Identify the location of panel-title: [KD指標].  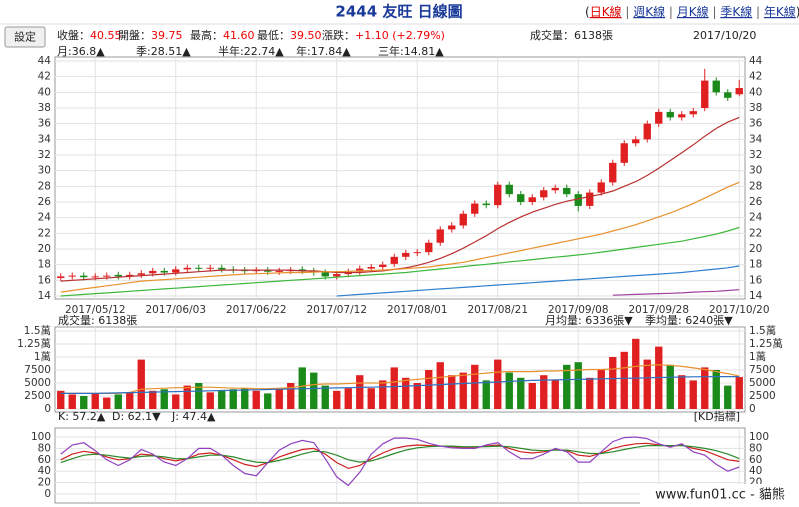
(717, 416).